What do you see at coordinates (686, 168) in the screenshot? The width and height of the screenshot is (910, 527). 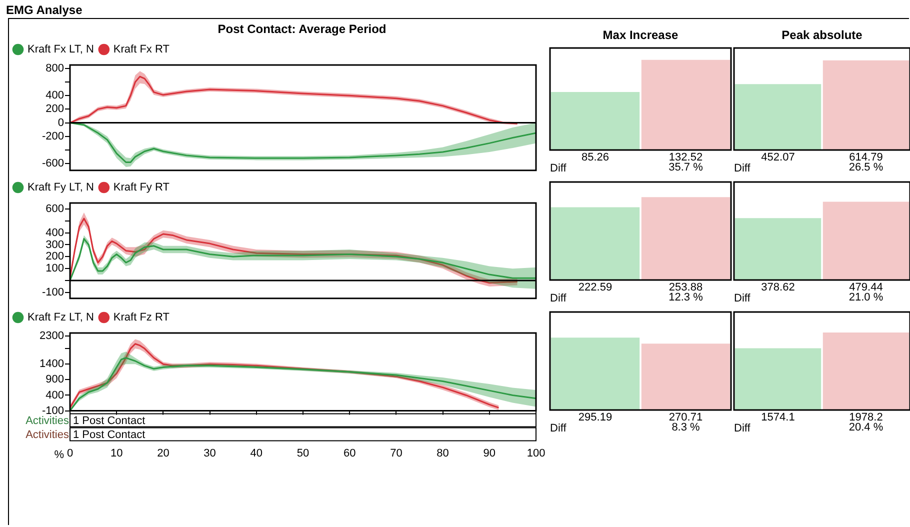 I see `text: 35.7 %` at bounding box center [686, 168].